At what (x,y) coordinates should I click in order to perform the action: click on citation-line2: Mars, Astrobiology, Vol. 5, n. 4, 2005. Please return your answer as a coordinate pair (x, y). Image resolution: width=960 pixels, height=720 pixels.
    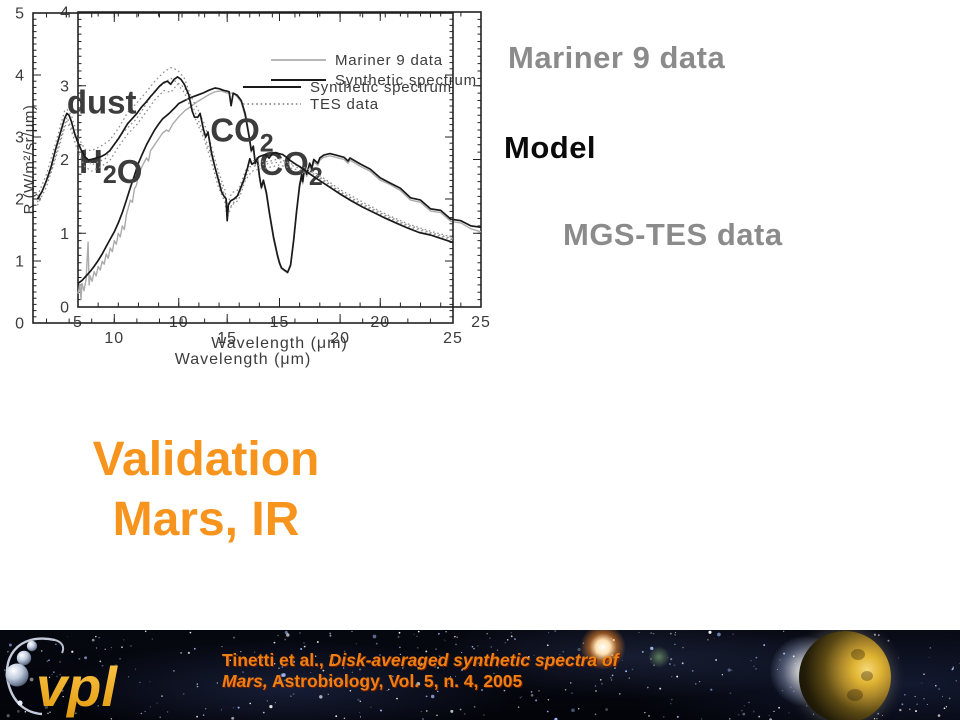
    Looking at the image, I should click on (420, 681).